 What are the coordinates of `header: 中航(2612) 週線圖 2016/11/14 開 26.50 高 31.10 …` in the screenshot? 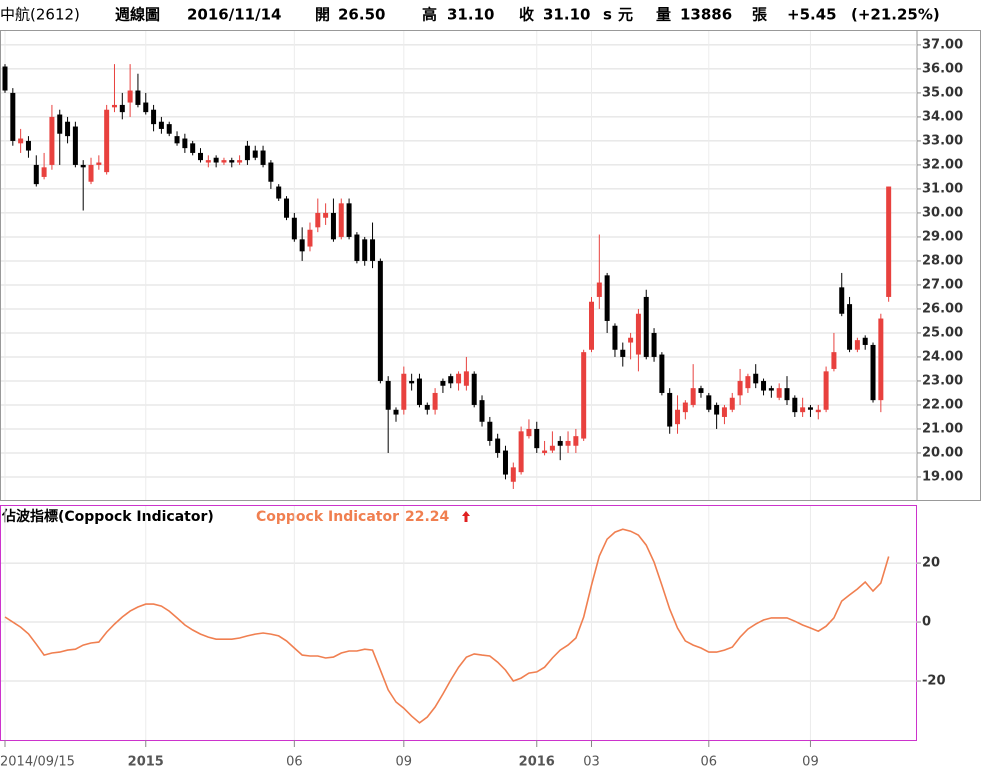 It's located at (470, 15).